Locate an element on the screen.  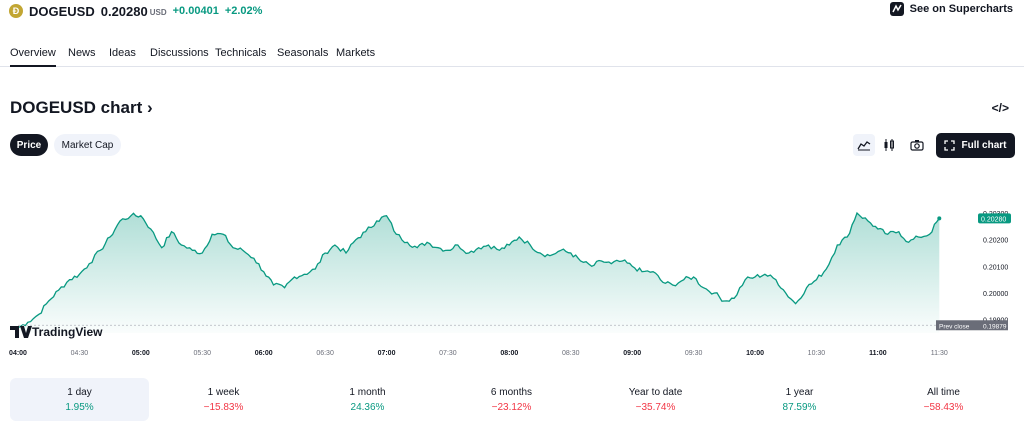
symbol-name: DOGEUSD is located at coordinates (62, 11).